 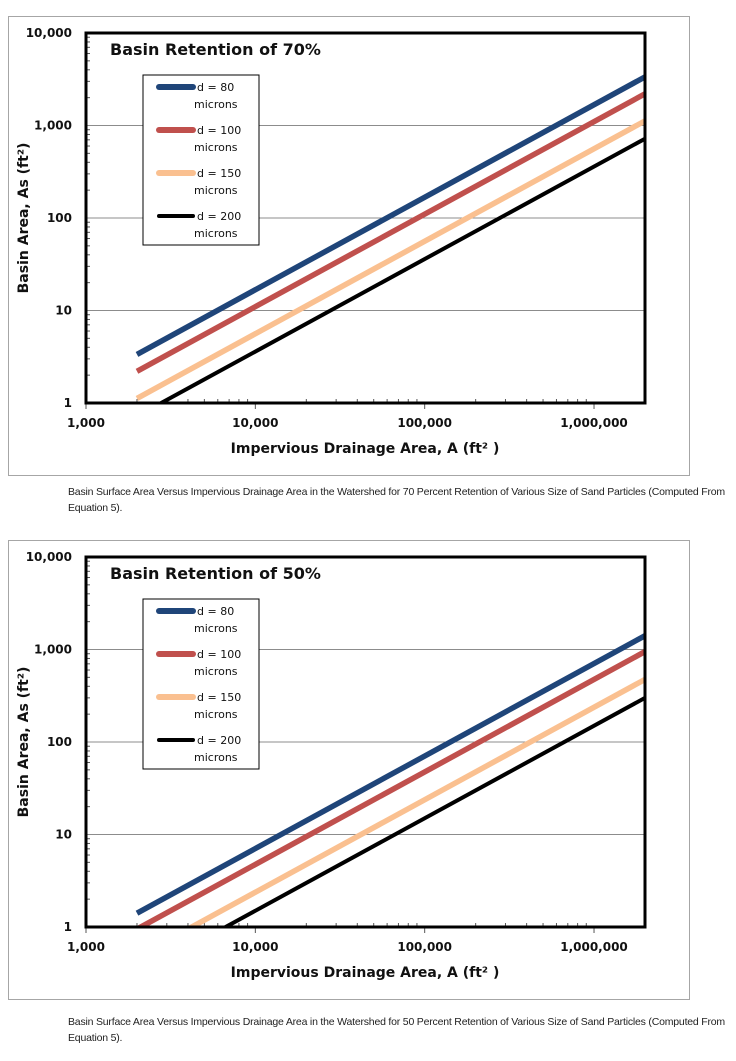 I want to click on chart-title: Basin Retention of 70%, so click(x=215, y=49).